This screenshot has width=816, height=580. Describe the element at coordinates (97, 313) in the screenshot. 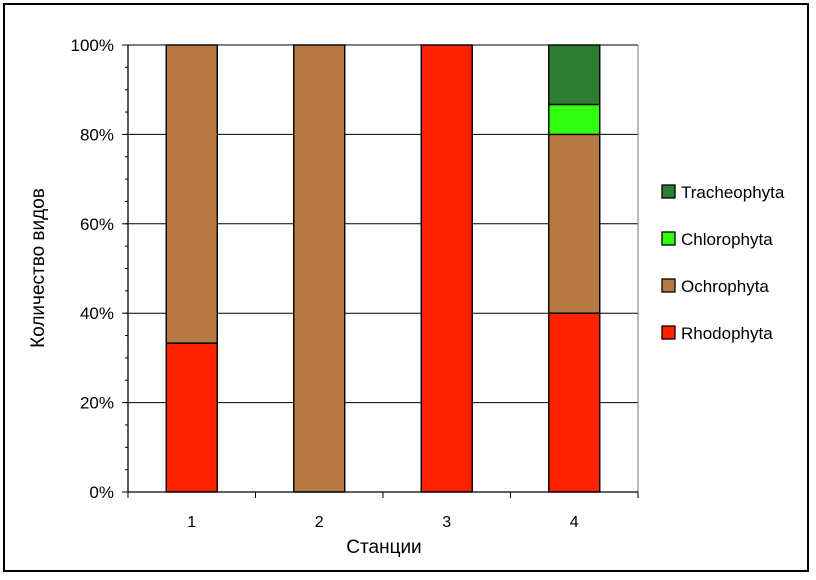

I see `y-tick-label: 40%` at that location.